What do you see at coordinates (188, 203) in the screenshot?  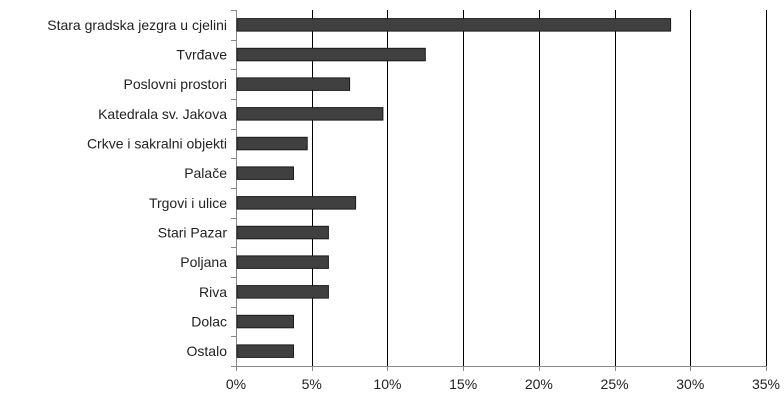 I see `category-label: Trgovi i ulice` at bounding box center [188, 203].